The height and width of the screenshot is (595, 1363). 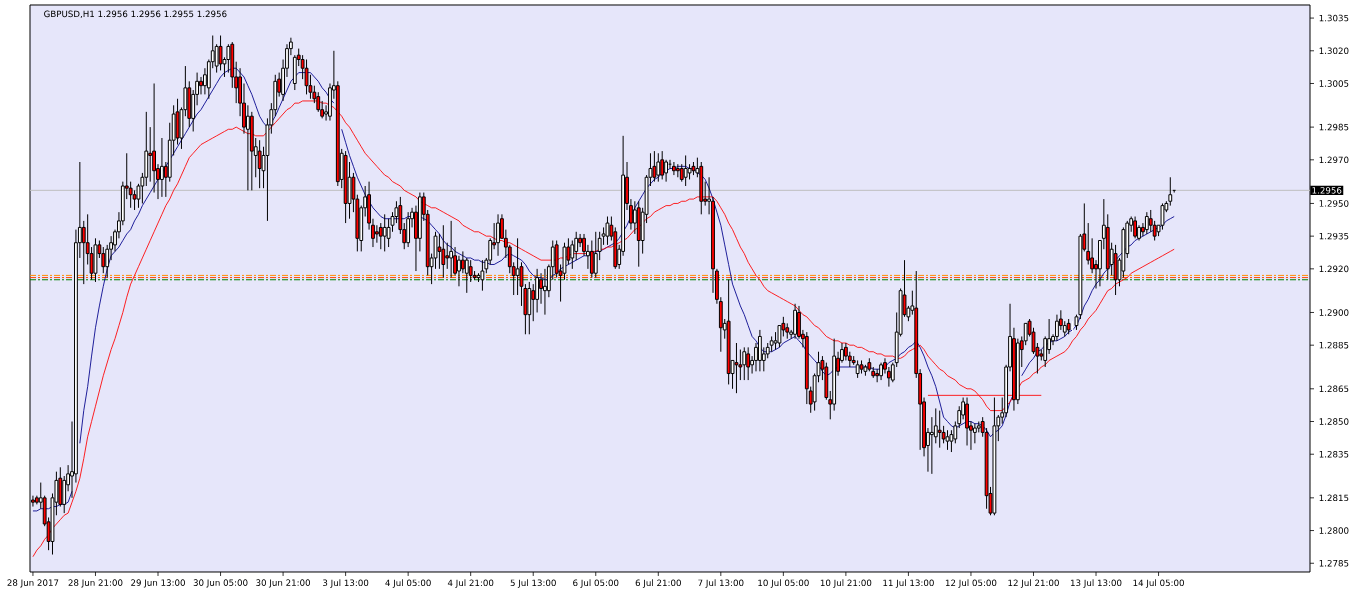 What do you see at coordinates (1334, 530) in the screenshot?
I see `y-tick-label: 1.2800` at bounding box center [1334, 530].